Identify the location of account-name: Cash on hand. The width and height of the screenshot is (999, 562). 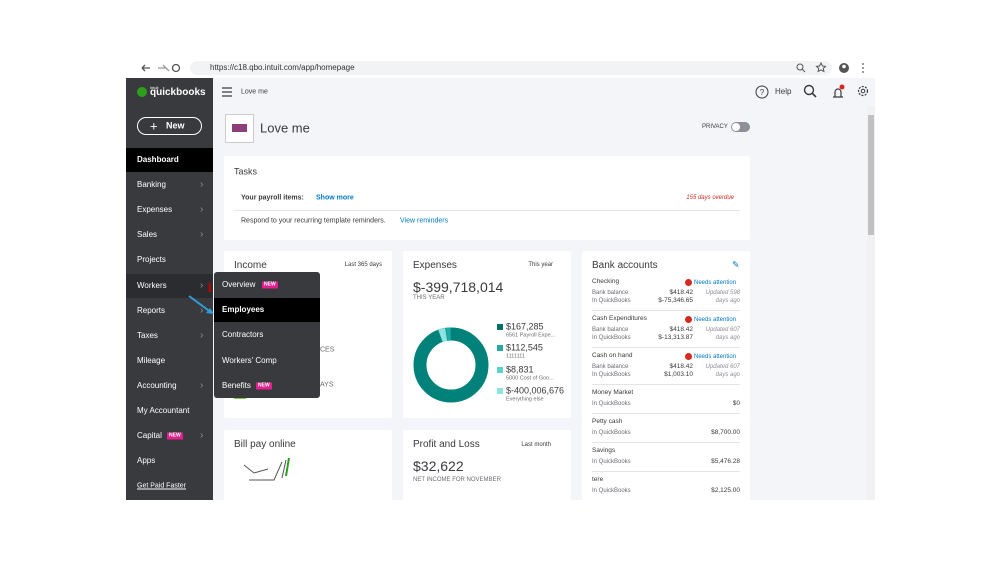
(612, 355).